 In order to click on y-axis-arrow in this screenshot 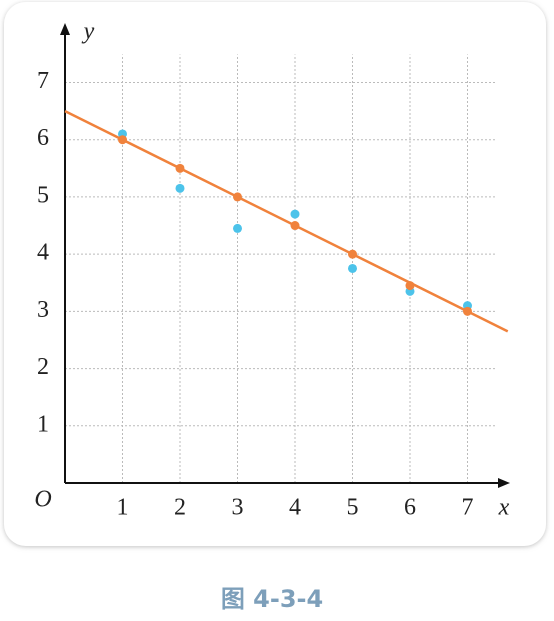, I will do `click(65, 29)`.